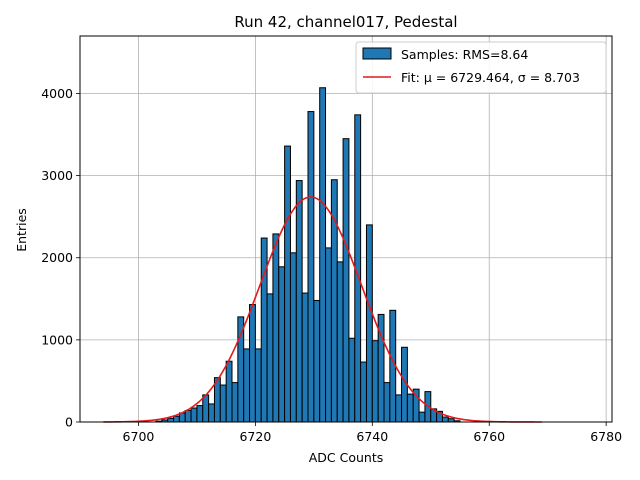 This screenshot has width=640, height=480. I want to click on legend-box, so click(481, 67).